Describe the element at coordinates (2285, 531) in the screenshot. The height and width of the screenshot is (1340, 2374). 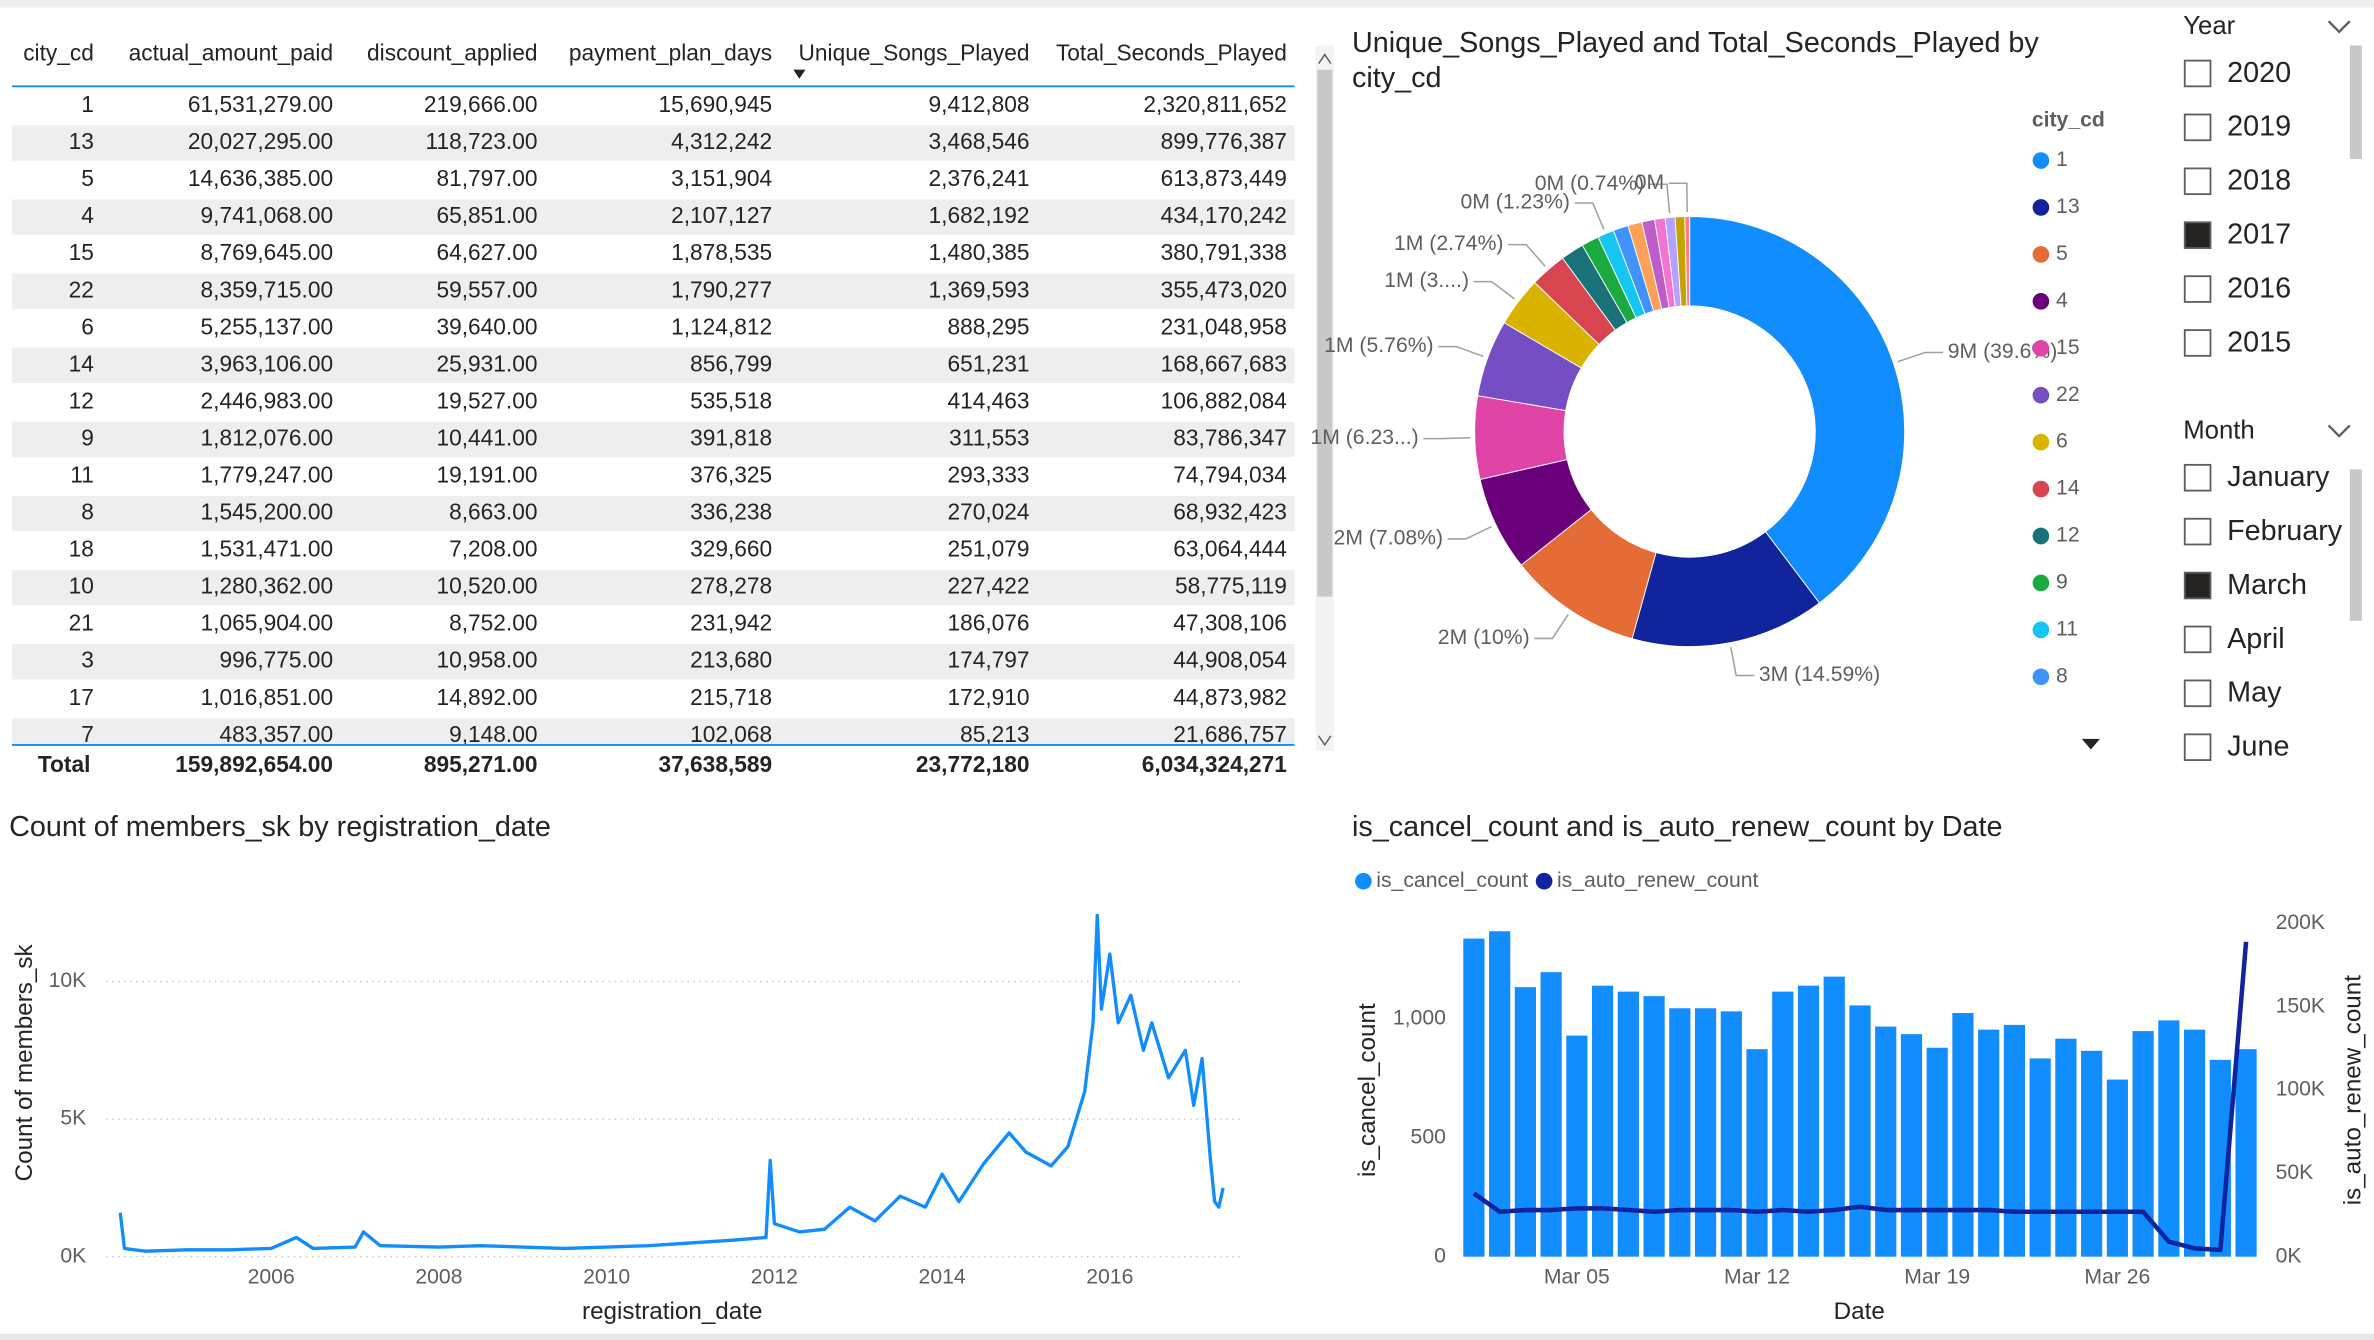
I see `slicer-item: February` at that location.